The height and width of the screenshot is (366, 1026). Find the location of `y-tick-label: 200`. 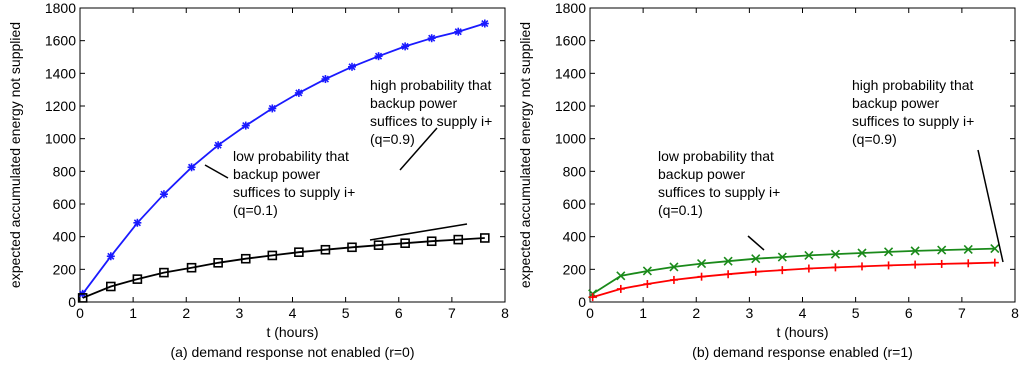

y-tick-label: 200 is located at coordinates (575, 269).